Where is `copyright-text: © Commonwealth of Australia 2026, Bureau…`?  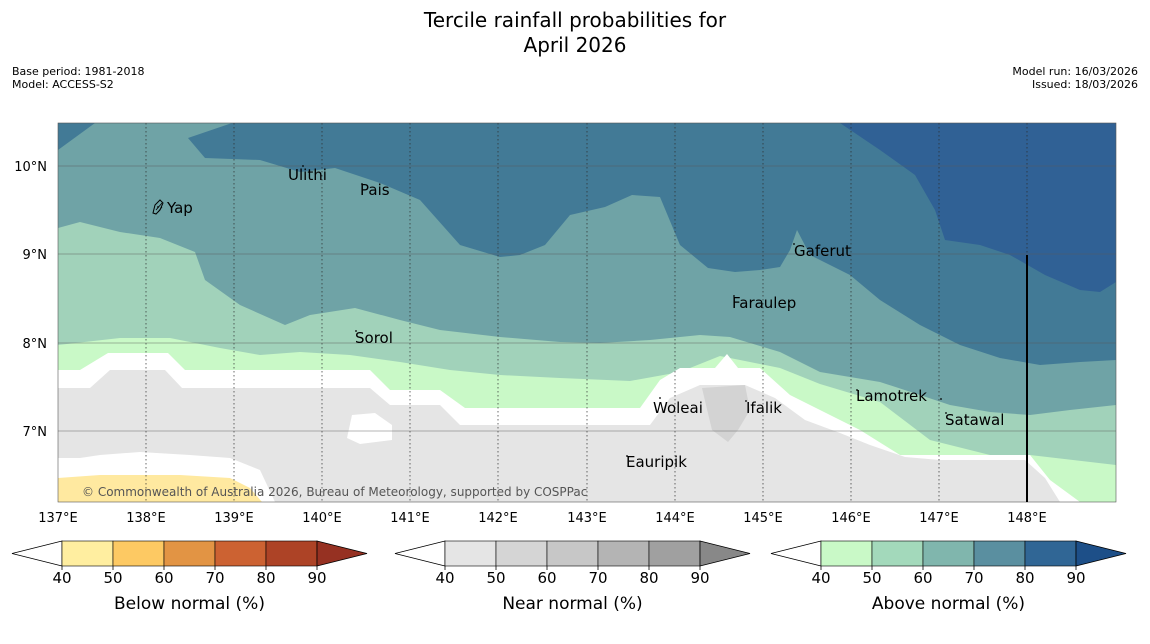 copyright-text: © Commonwealth of Australia 2026, Bureau… is located at coordinates (334, 492).